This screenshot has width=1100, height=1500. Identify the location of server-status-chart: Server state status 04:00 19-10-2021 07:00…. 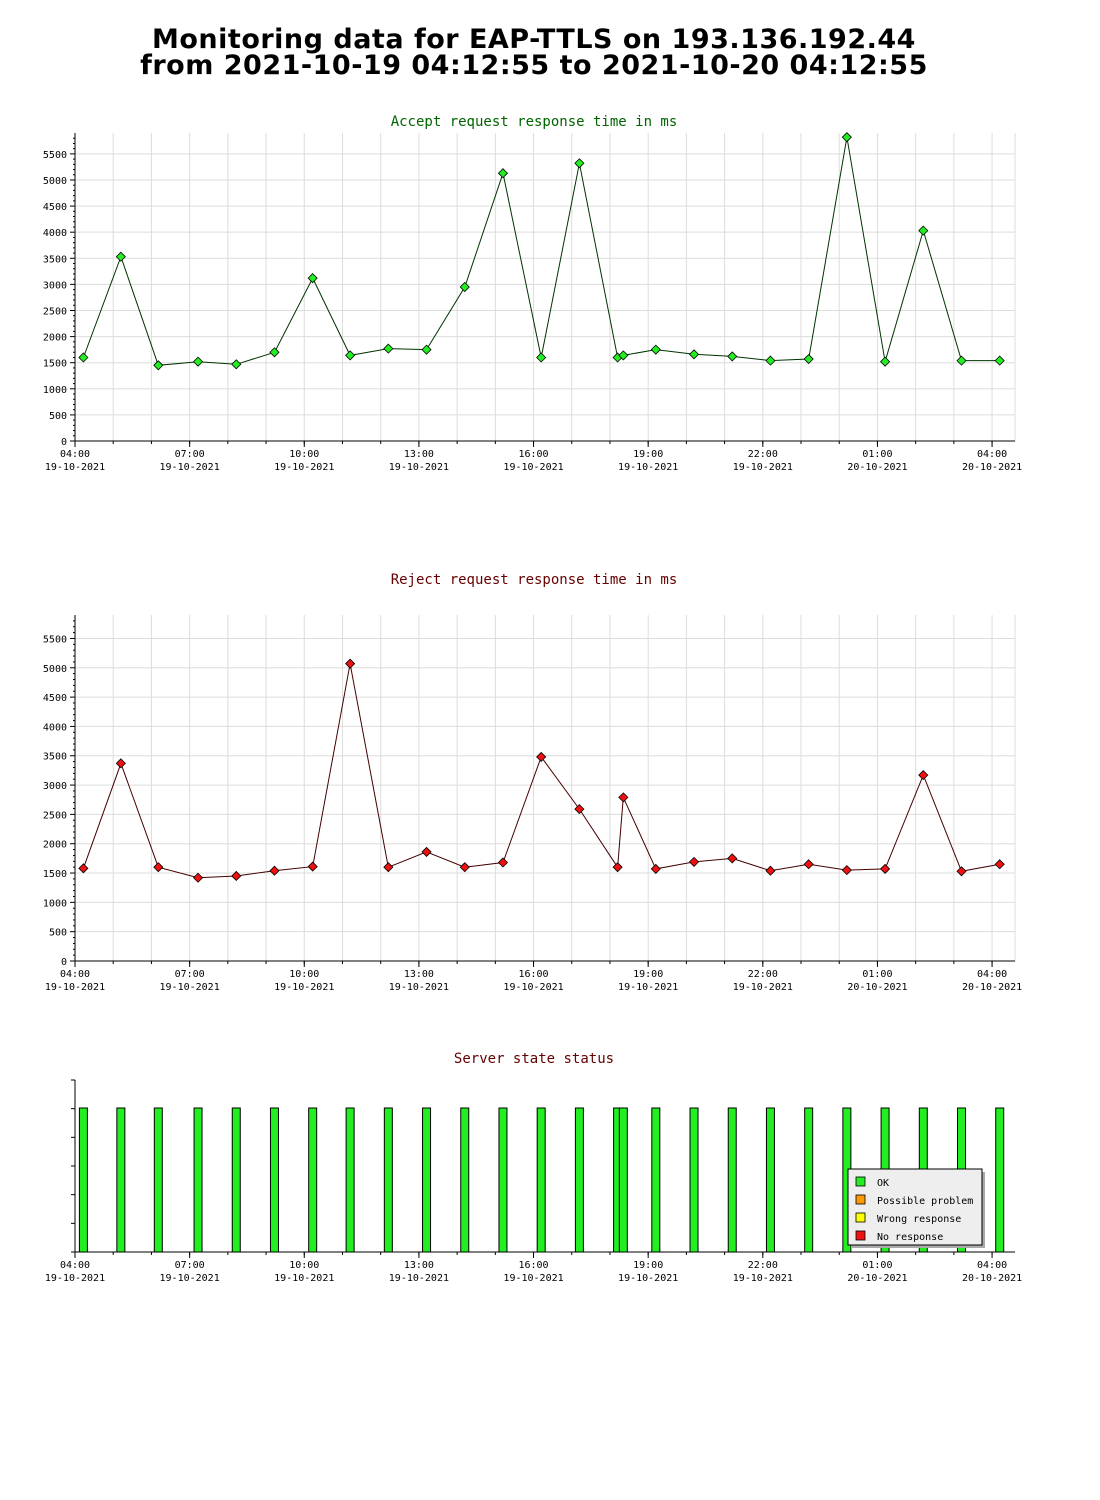
(533, 1167).